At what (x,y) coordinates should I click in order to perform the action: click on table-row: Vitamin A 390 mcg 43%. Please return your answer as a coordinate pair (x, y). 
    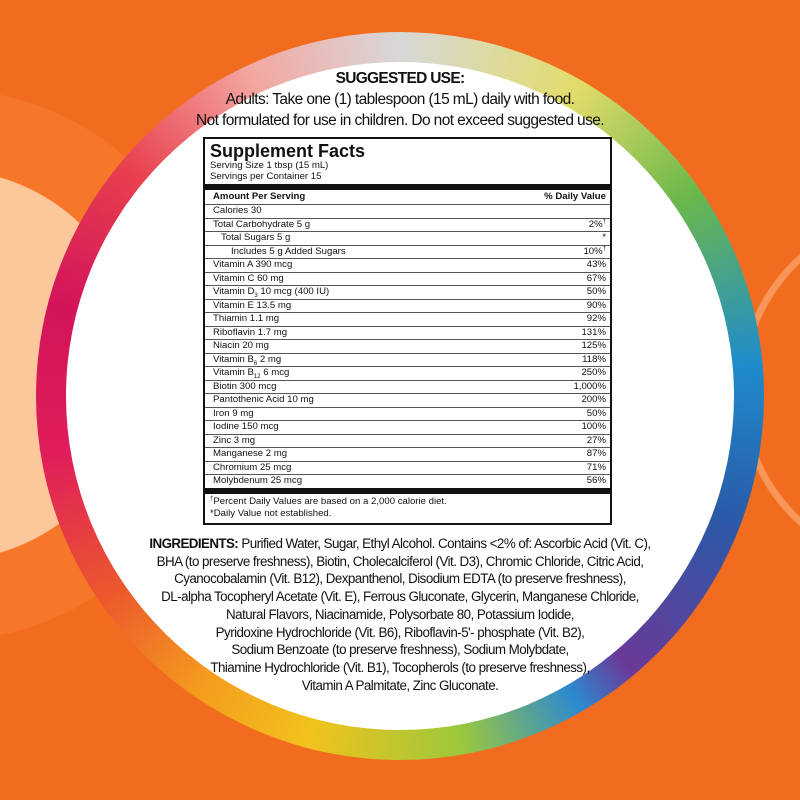
    Looking at the image, I should click on (407, 265).